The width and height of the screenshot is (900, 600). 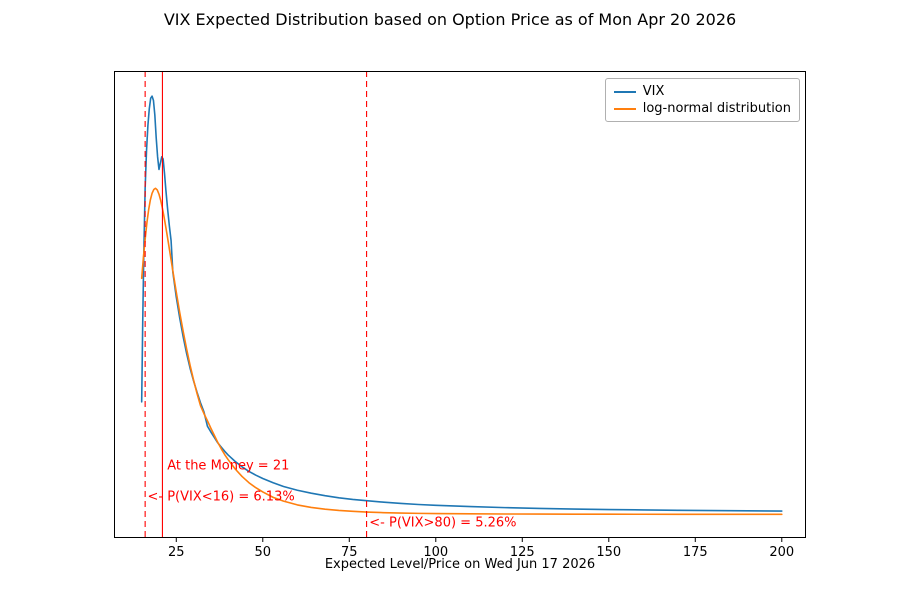 What do you see at coordinates (522, 552) in the screenshot?
I see `x-tick-label: 125` at bounding box center [522, 552].